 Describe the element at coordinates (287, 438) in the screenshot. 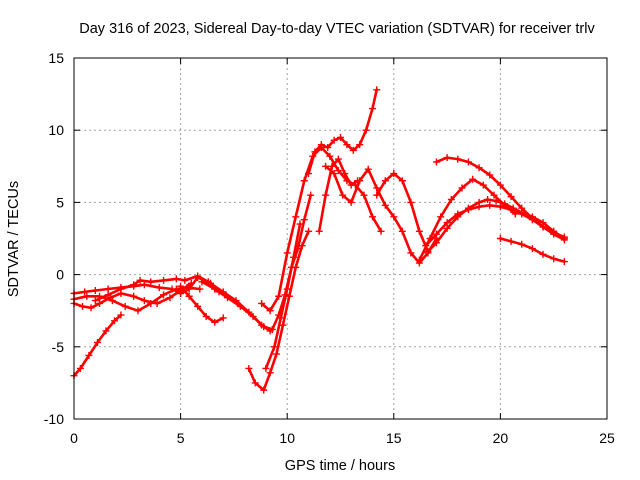

I see `x-tick-label: 10` at that location.